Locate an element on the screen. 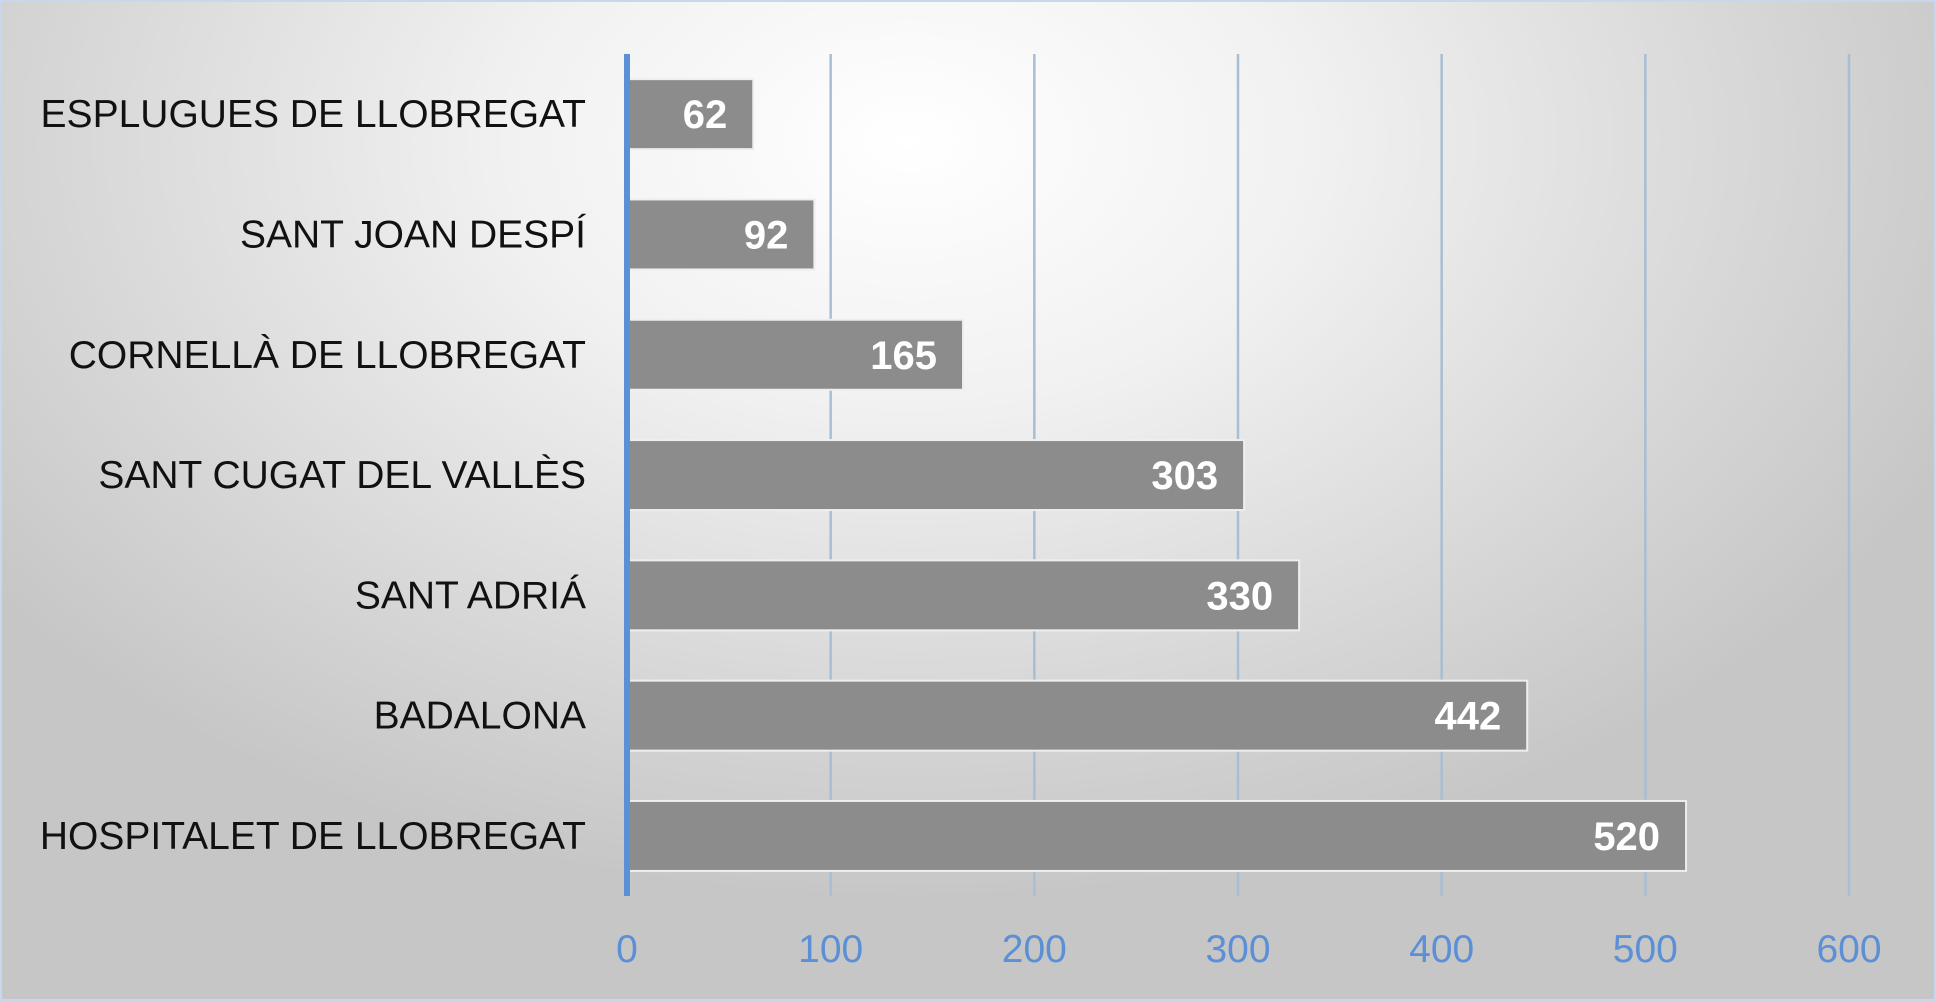  x-tick-label: 600 is located at coordinates (1848, 949).